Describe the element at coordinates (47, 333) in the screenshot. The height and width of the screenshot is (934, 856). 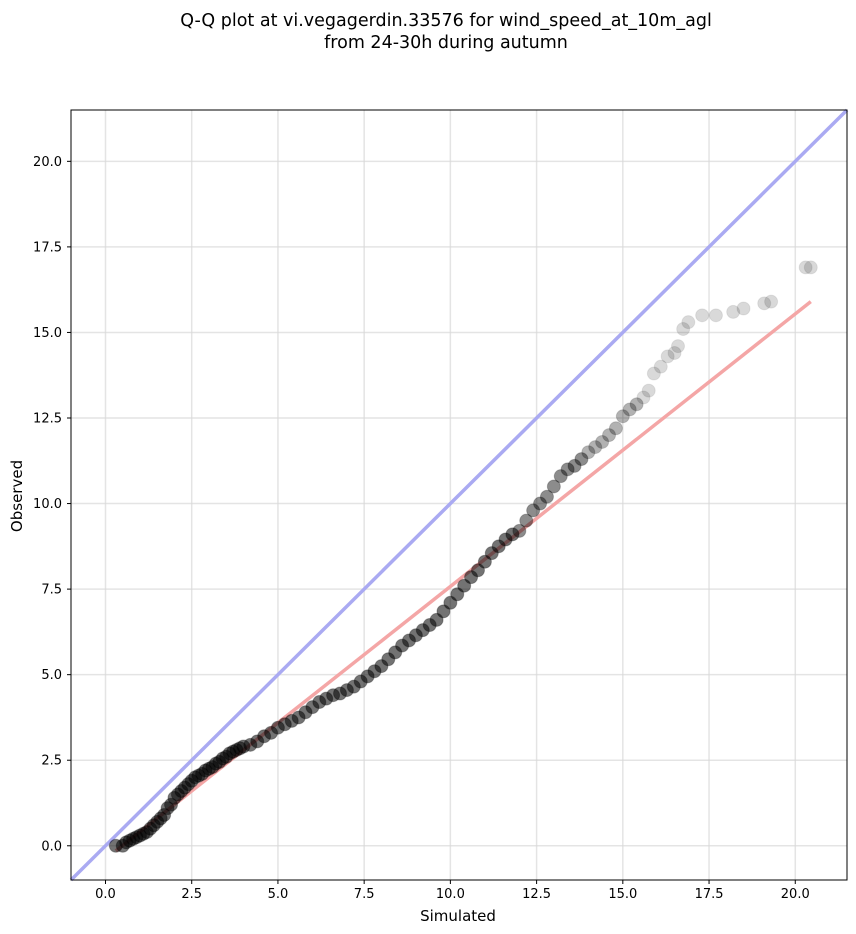
I see `y-tick-label: 15.0` at that location.